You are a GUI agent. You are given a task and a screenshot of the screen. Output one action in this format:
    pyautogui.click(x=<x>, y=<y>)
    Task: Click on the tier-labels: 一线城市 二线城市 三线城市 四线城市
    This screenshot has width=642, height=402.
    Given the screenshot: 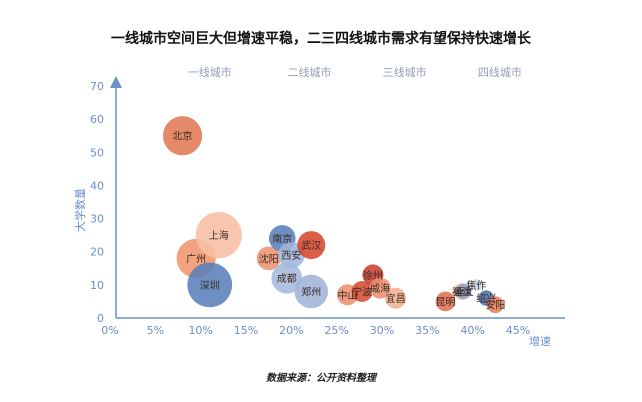 What is the action you would take?
    pyautogui.click(x=355, y=72)
    